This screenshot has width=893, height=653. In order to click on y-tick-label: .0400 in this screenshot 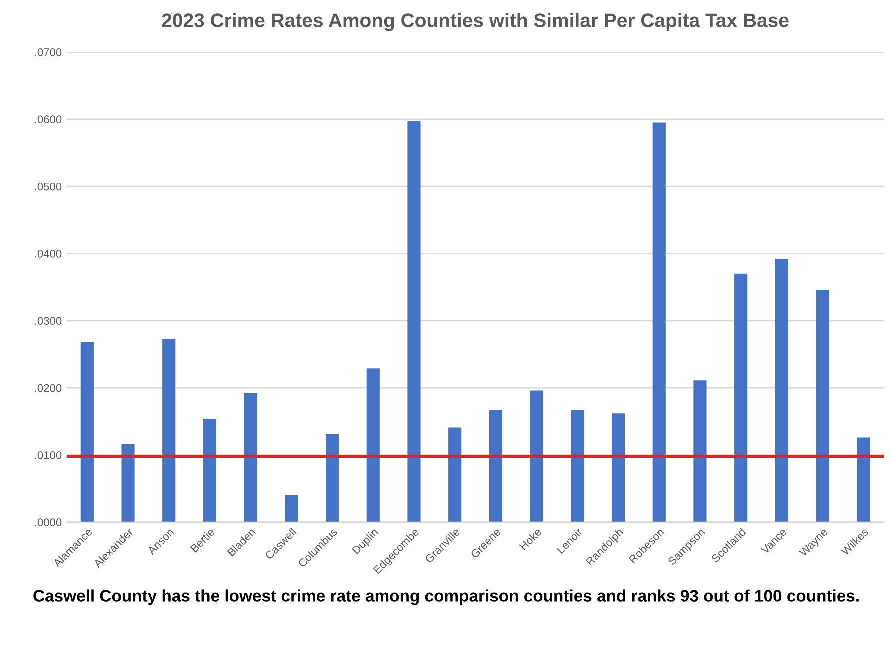, I will do `click(48, 254)`.